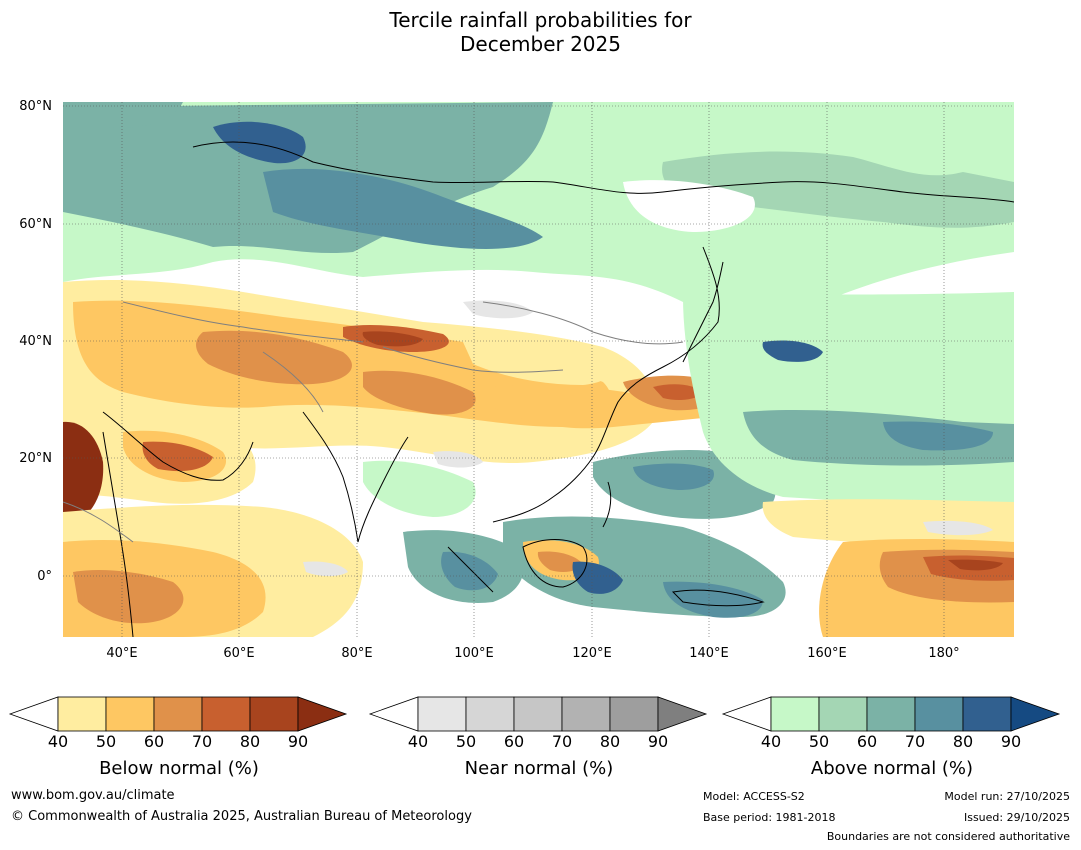 The width and height of the screenshot is (1081, 850). I want to click on region-japan-rust, so click(678, 392).